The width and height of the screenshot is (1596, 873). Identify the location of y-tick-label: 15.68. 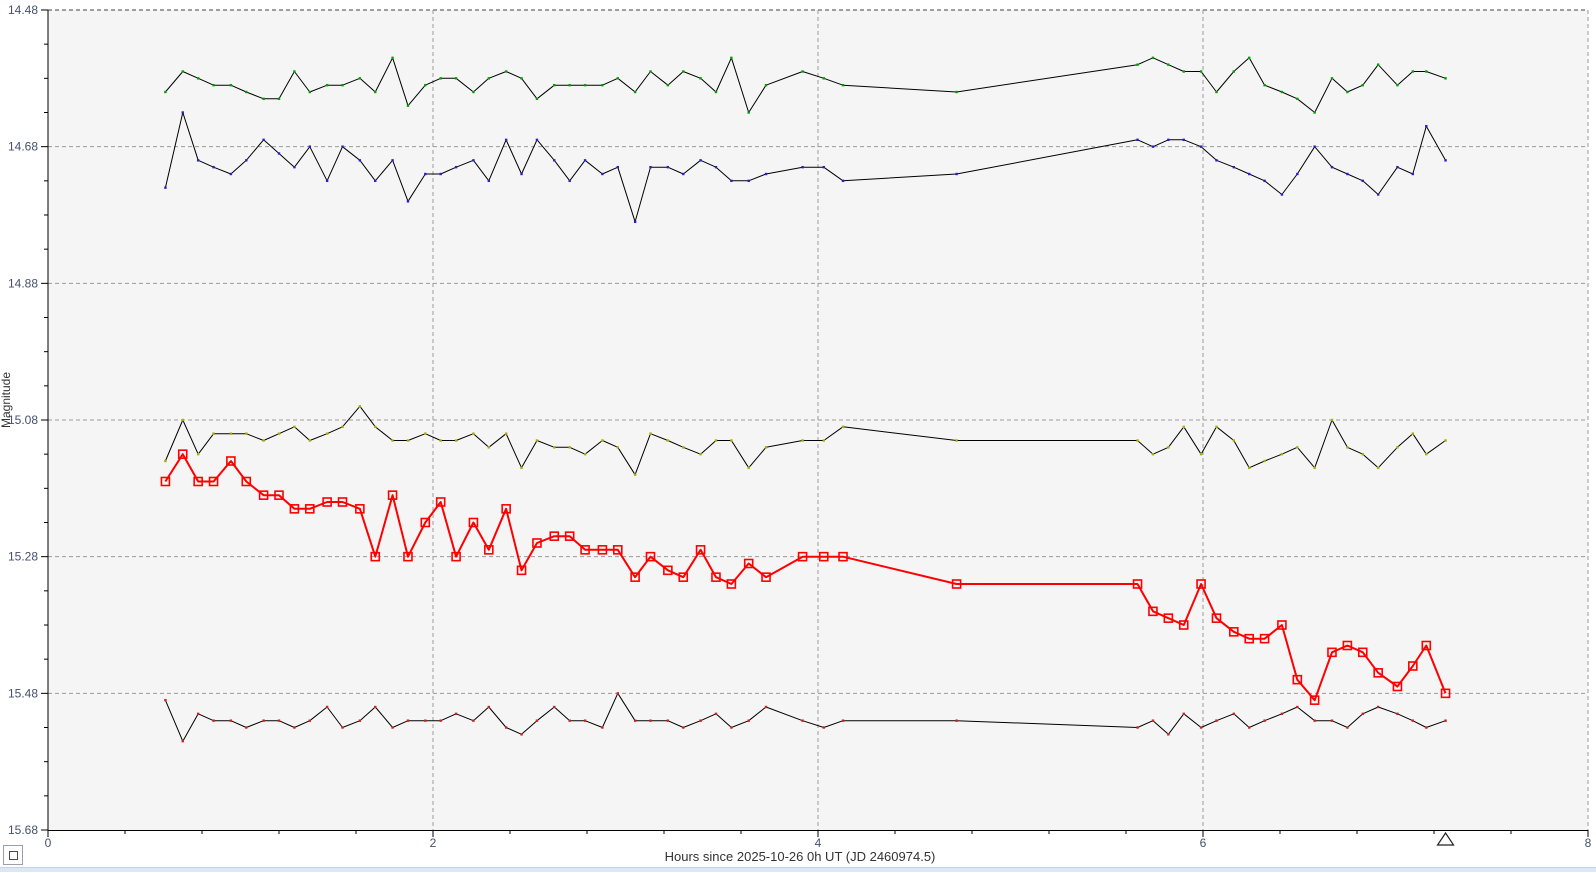
(23, 830).